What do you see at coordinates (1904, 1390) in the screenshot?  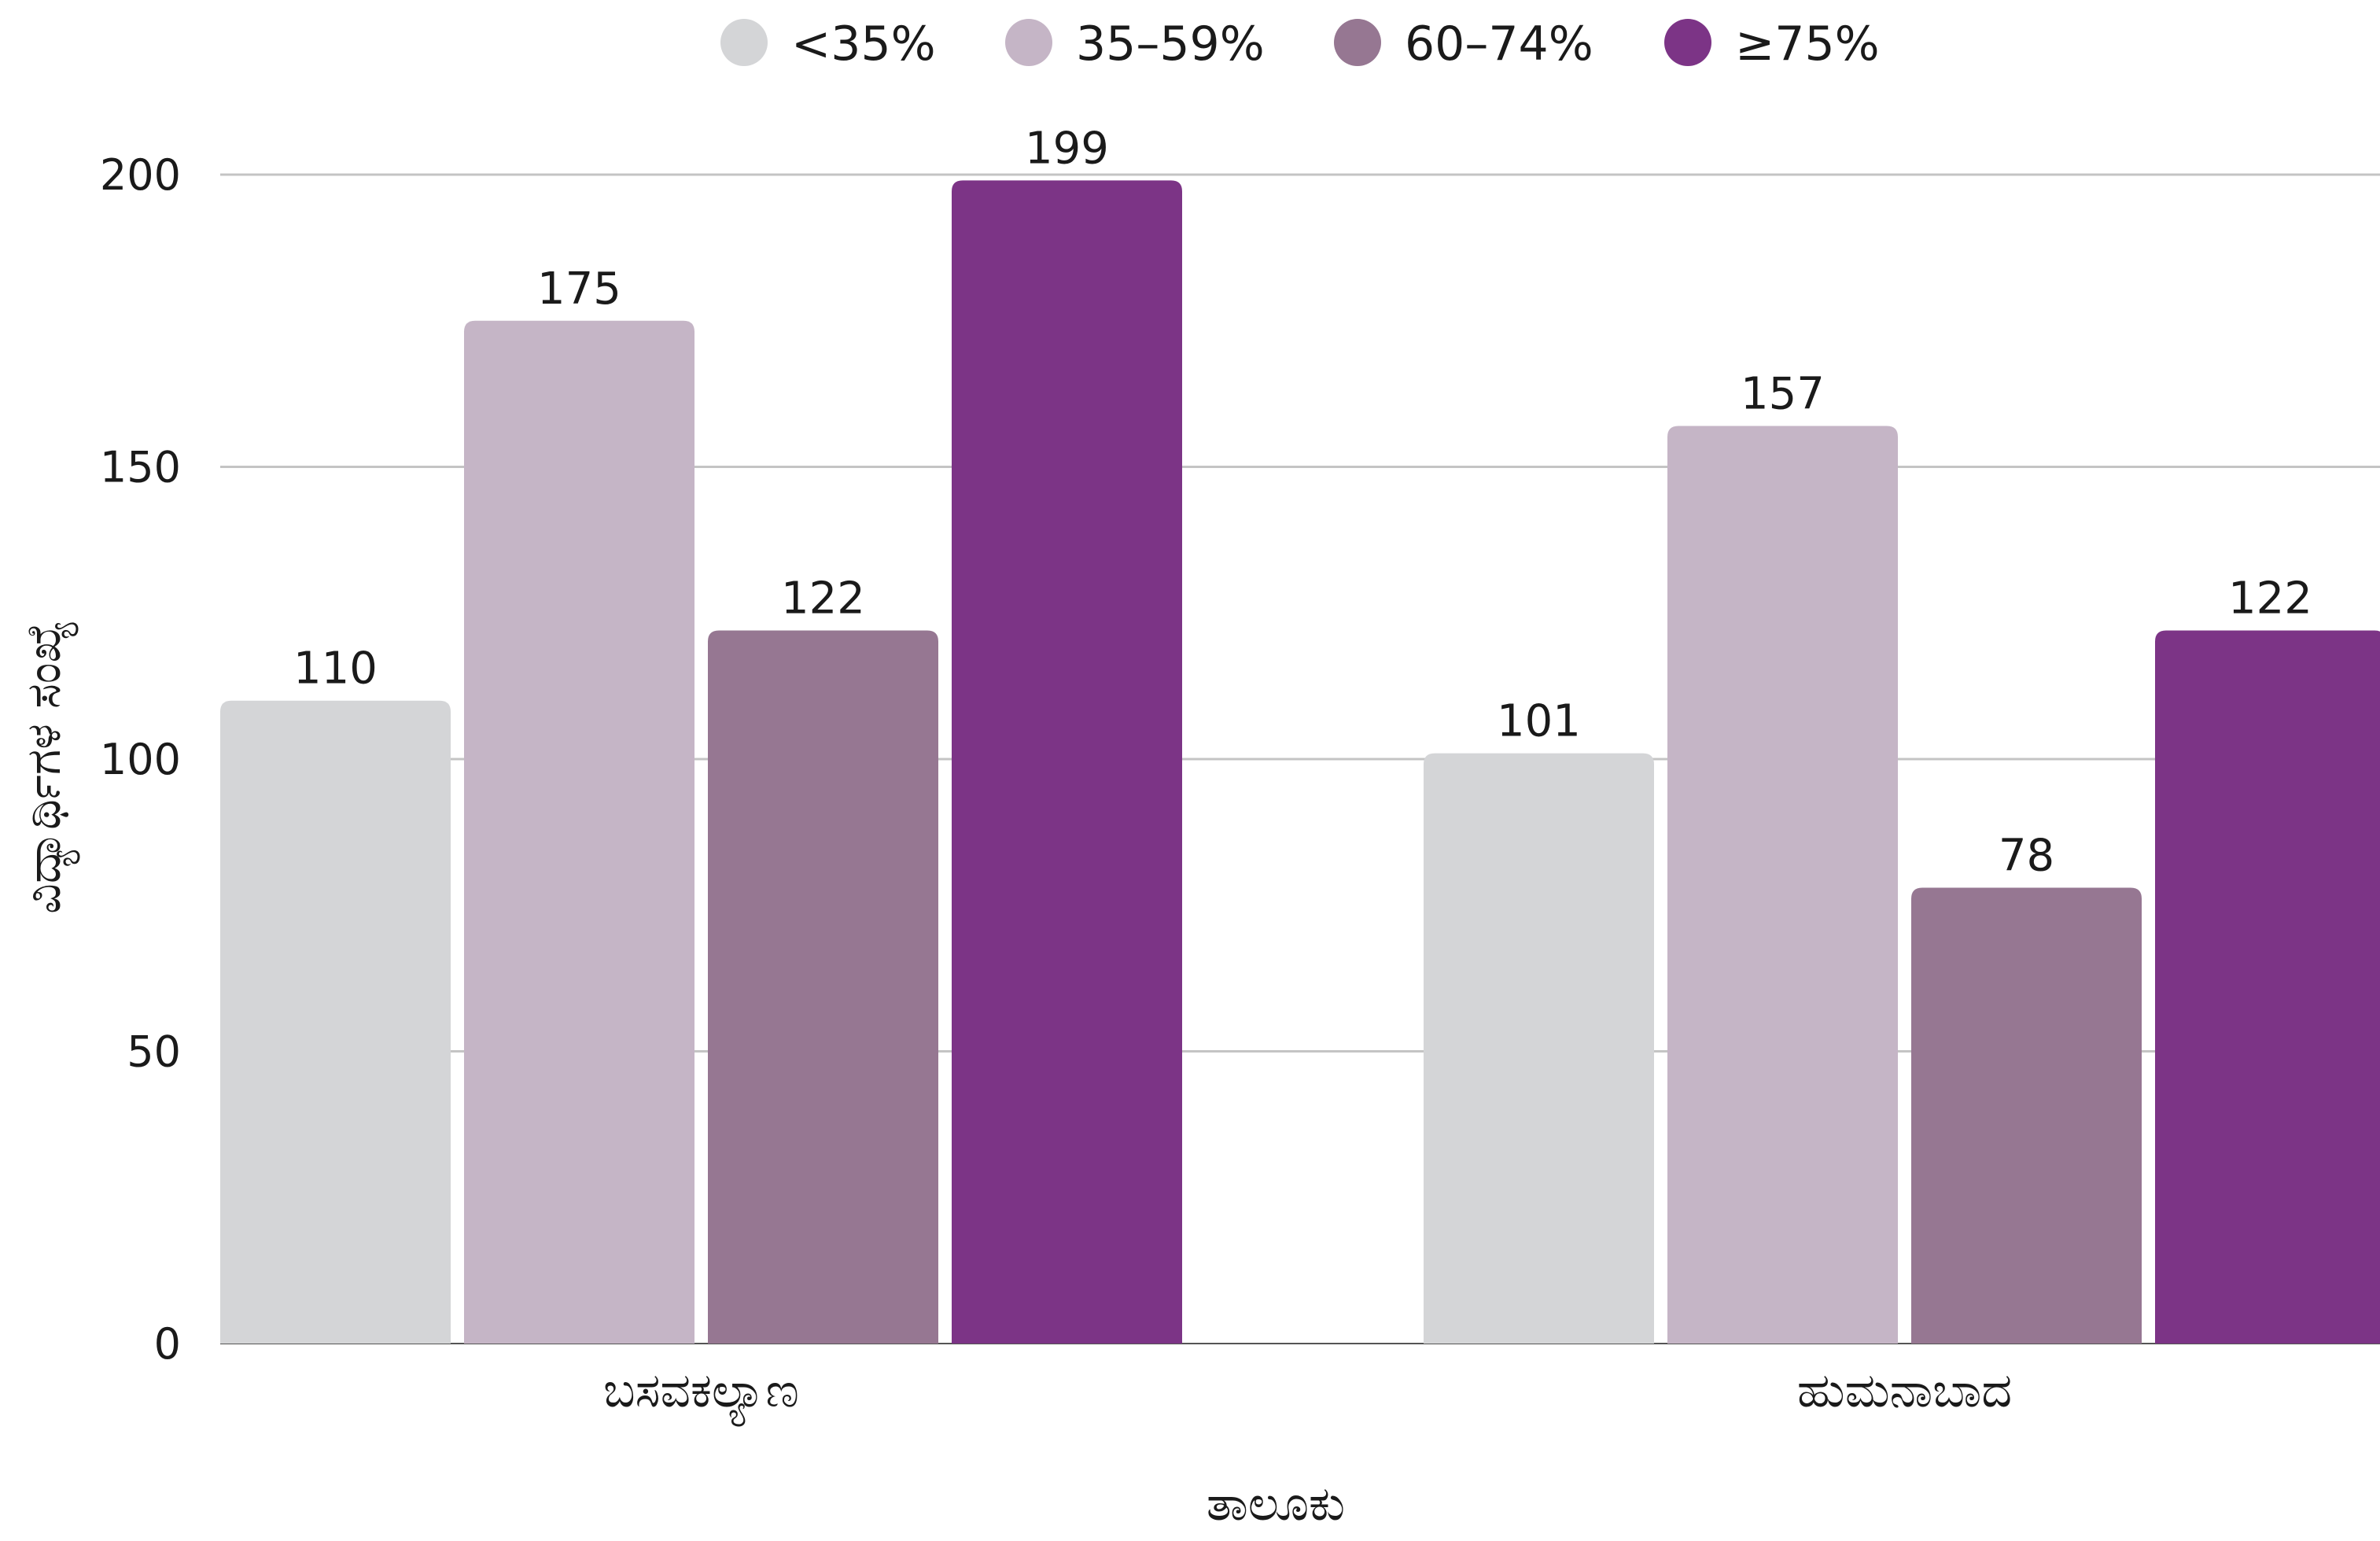 I see `x-category-label: ಹುಮನಾಬಾದ` at bounding box center [1904, 1390].